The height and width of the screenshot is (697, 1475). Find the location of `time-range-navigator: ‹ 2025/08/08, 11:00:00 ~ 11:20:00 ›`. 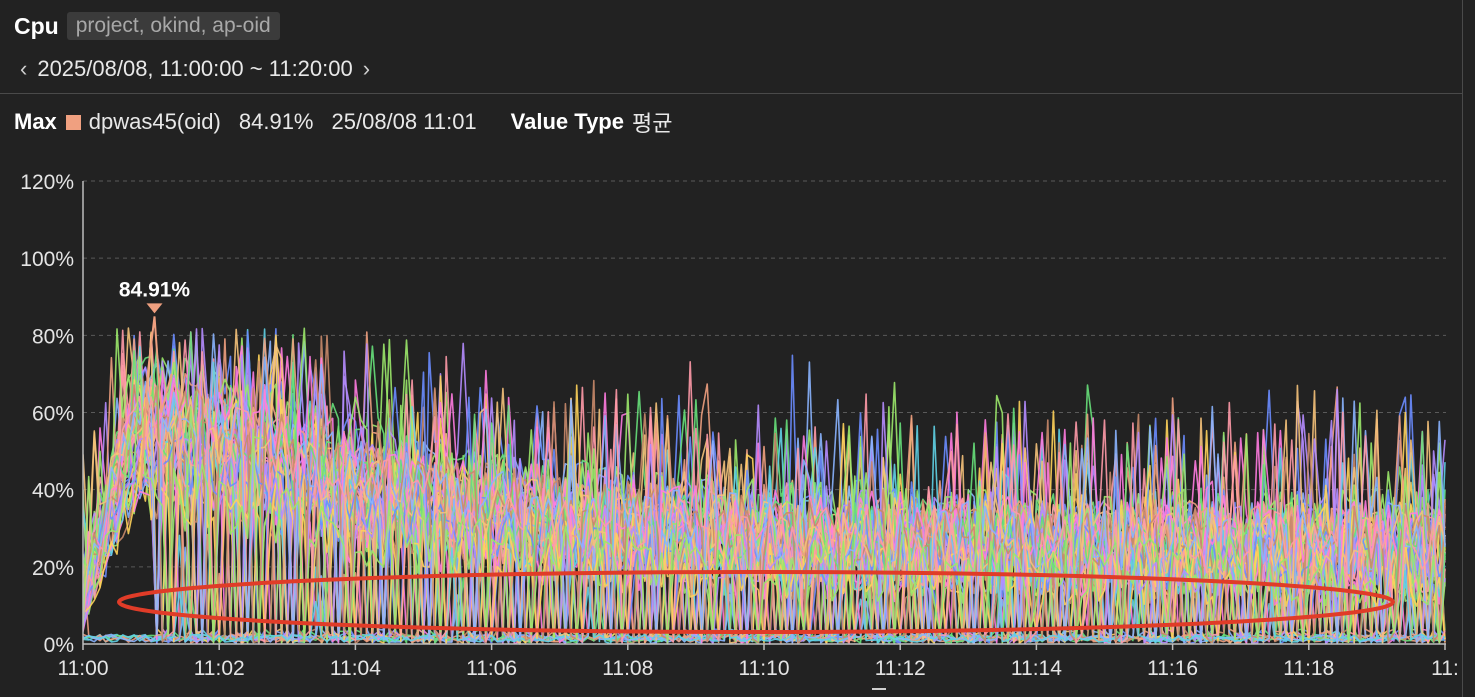

time-range-navigator: ‹ 2025/08/08, 11:00:00 ~ 11:20:00 › is located at coordinates (195, 69).